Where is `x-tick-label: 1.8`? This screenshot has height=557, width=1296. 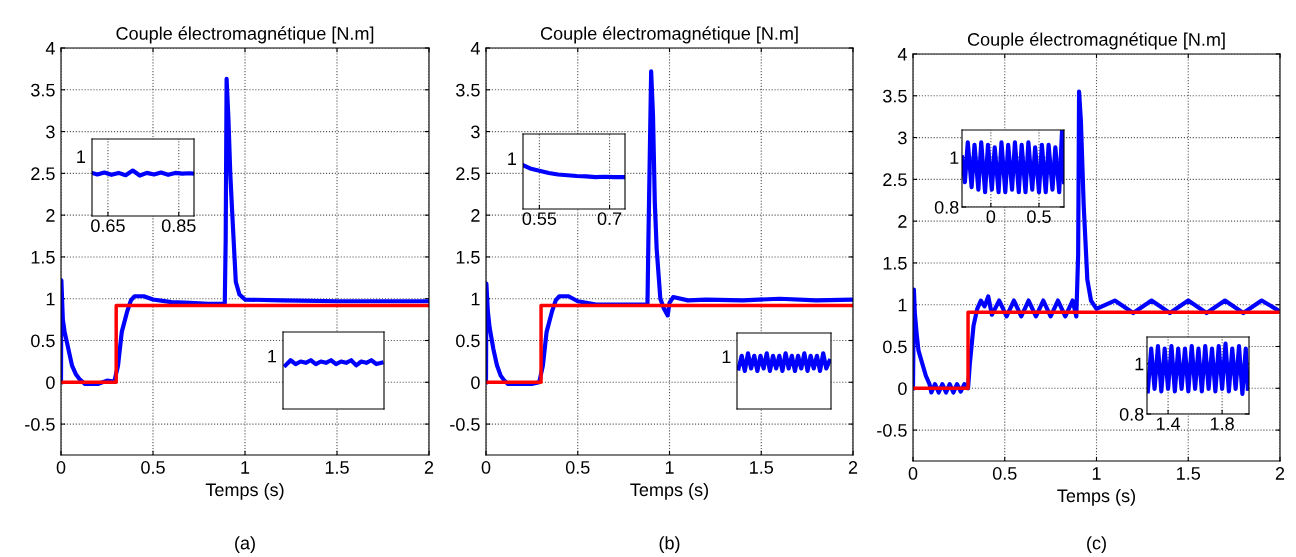 x-tick-label: 1.8 is located at coordinates (1222, 424).